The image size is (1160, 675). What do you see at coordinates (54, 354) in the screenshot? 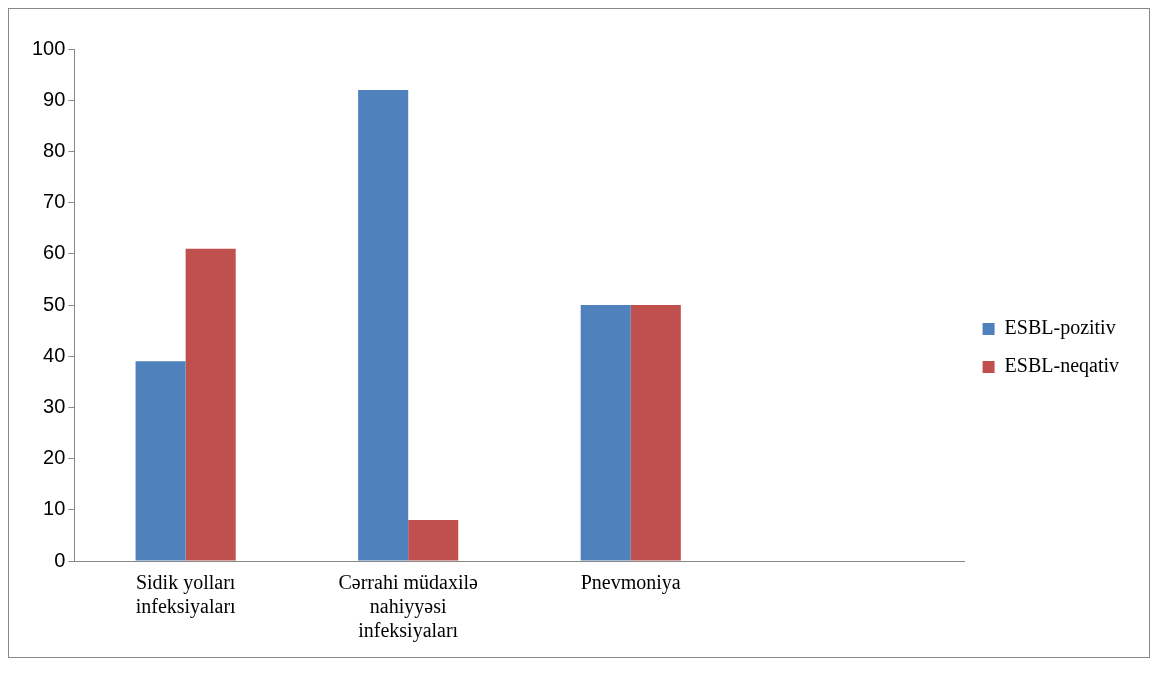
I see `y-tick-label: 40` at bounding box center [54, 354].